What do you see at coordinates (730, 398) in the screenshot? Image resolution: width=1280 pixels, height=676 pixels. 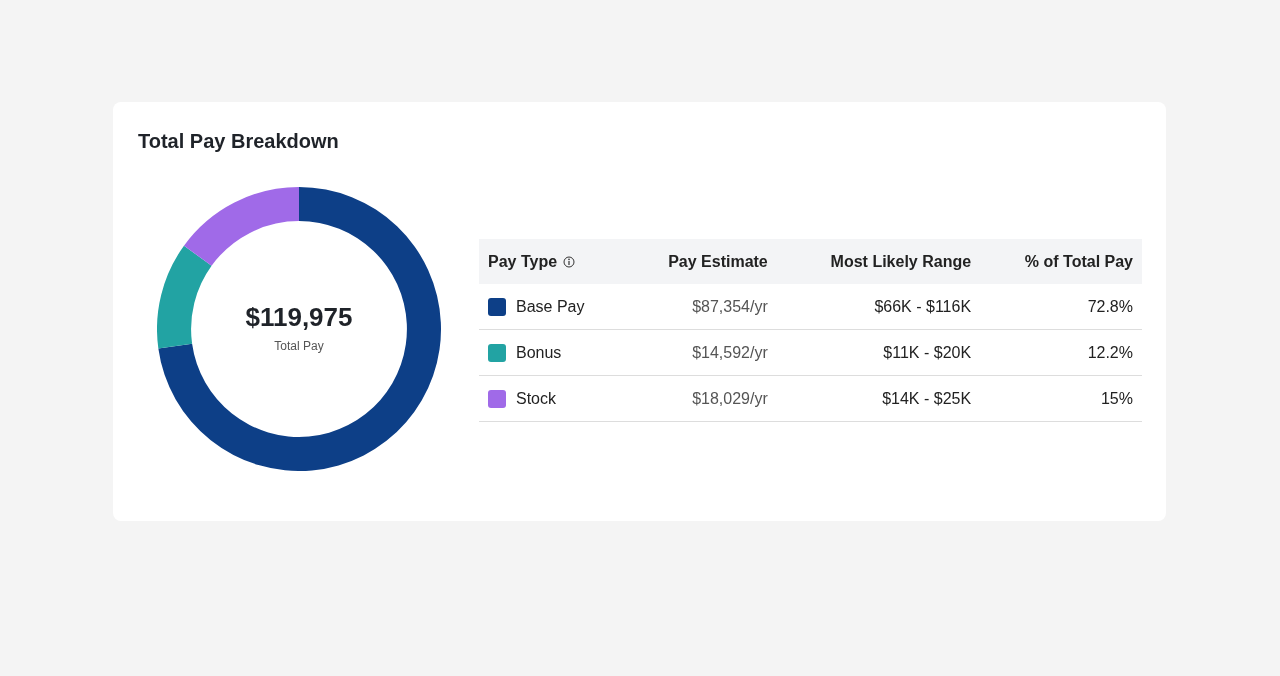 I see `data-label: $18,029/yr` at bounding box center [730, 398].